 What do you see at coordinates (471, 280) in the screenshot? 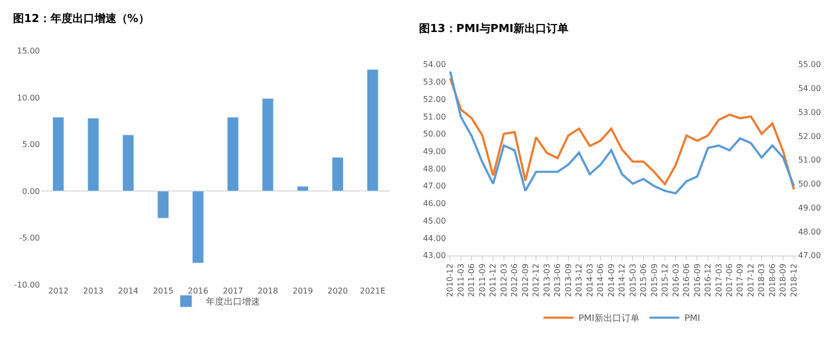
I see `x-tick-label: 2011-06` at bounding box center [471, 280].